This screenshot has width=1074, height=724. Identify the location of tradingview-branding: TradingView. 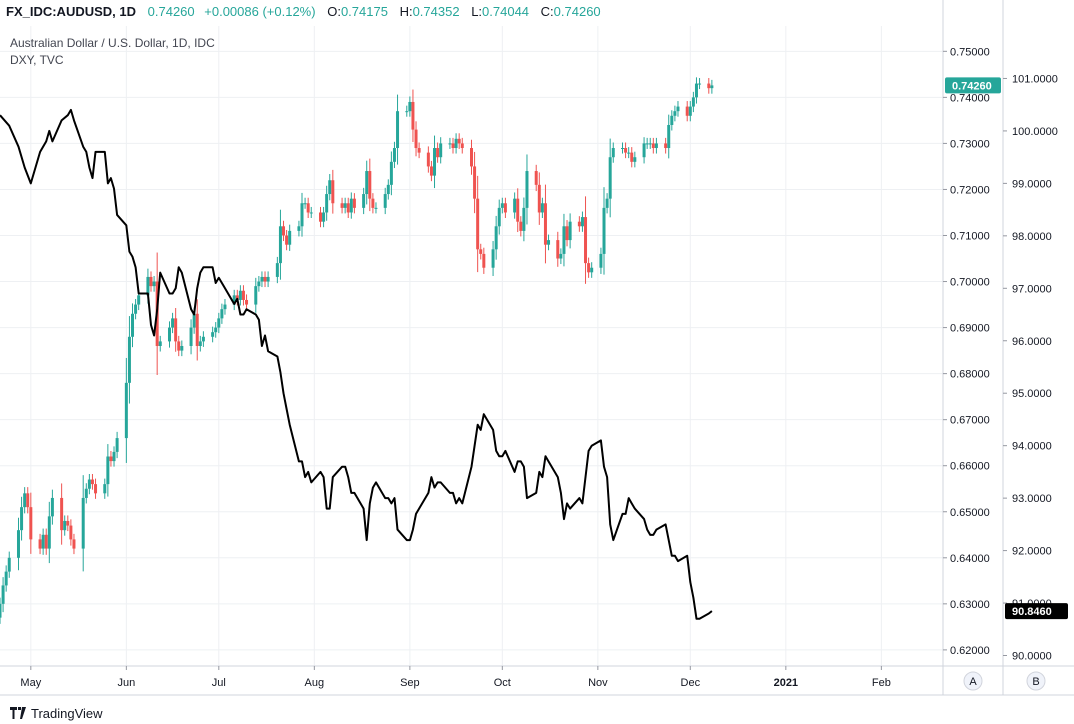
(56, 713).